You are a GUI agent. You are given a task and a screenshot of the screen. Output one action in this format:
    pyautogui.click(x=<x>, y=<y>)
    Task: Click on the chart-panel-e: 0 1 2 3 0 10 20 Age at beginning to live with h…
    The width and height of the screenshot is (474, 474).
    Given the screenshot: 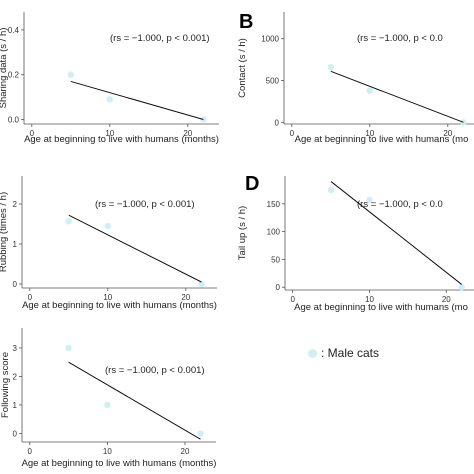 What is the action you would take?
    pyautogui.click(x=108, y=398)
    